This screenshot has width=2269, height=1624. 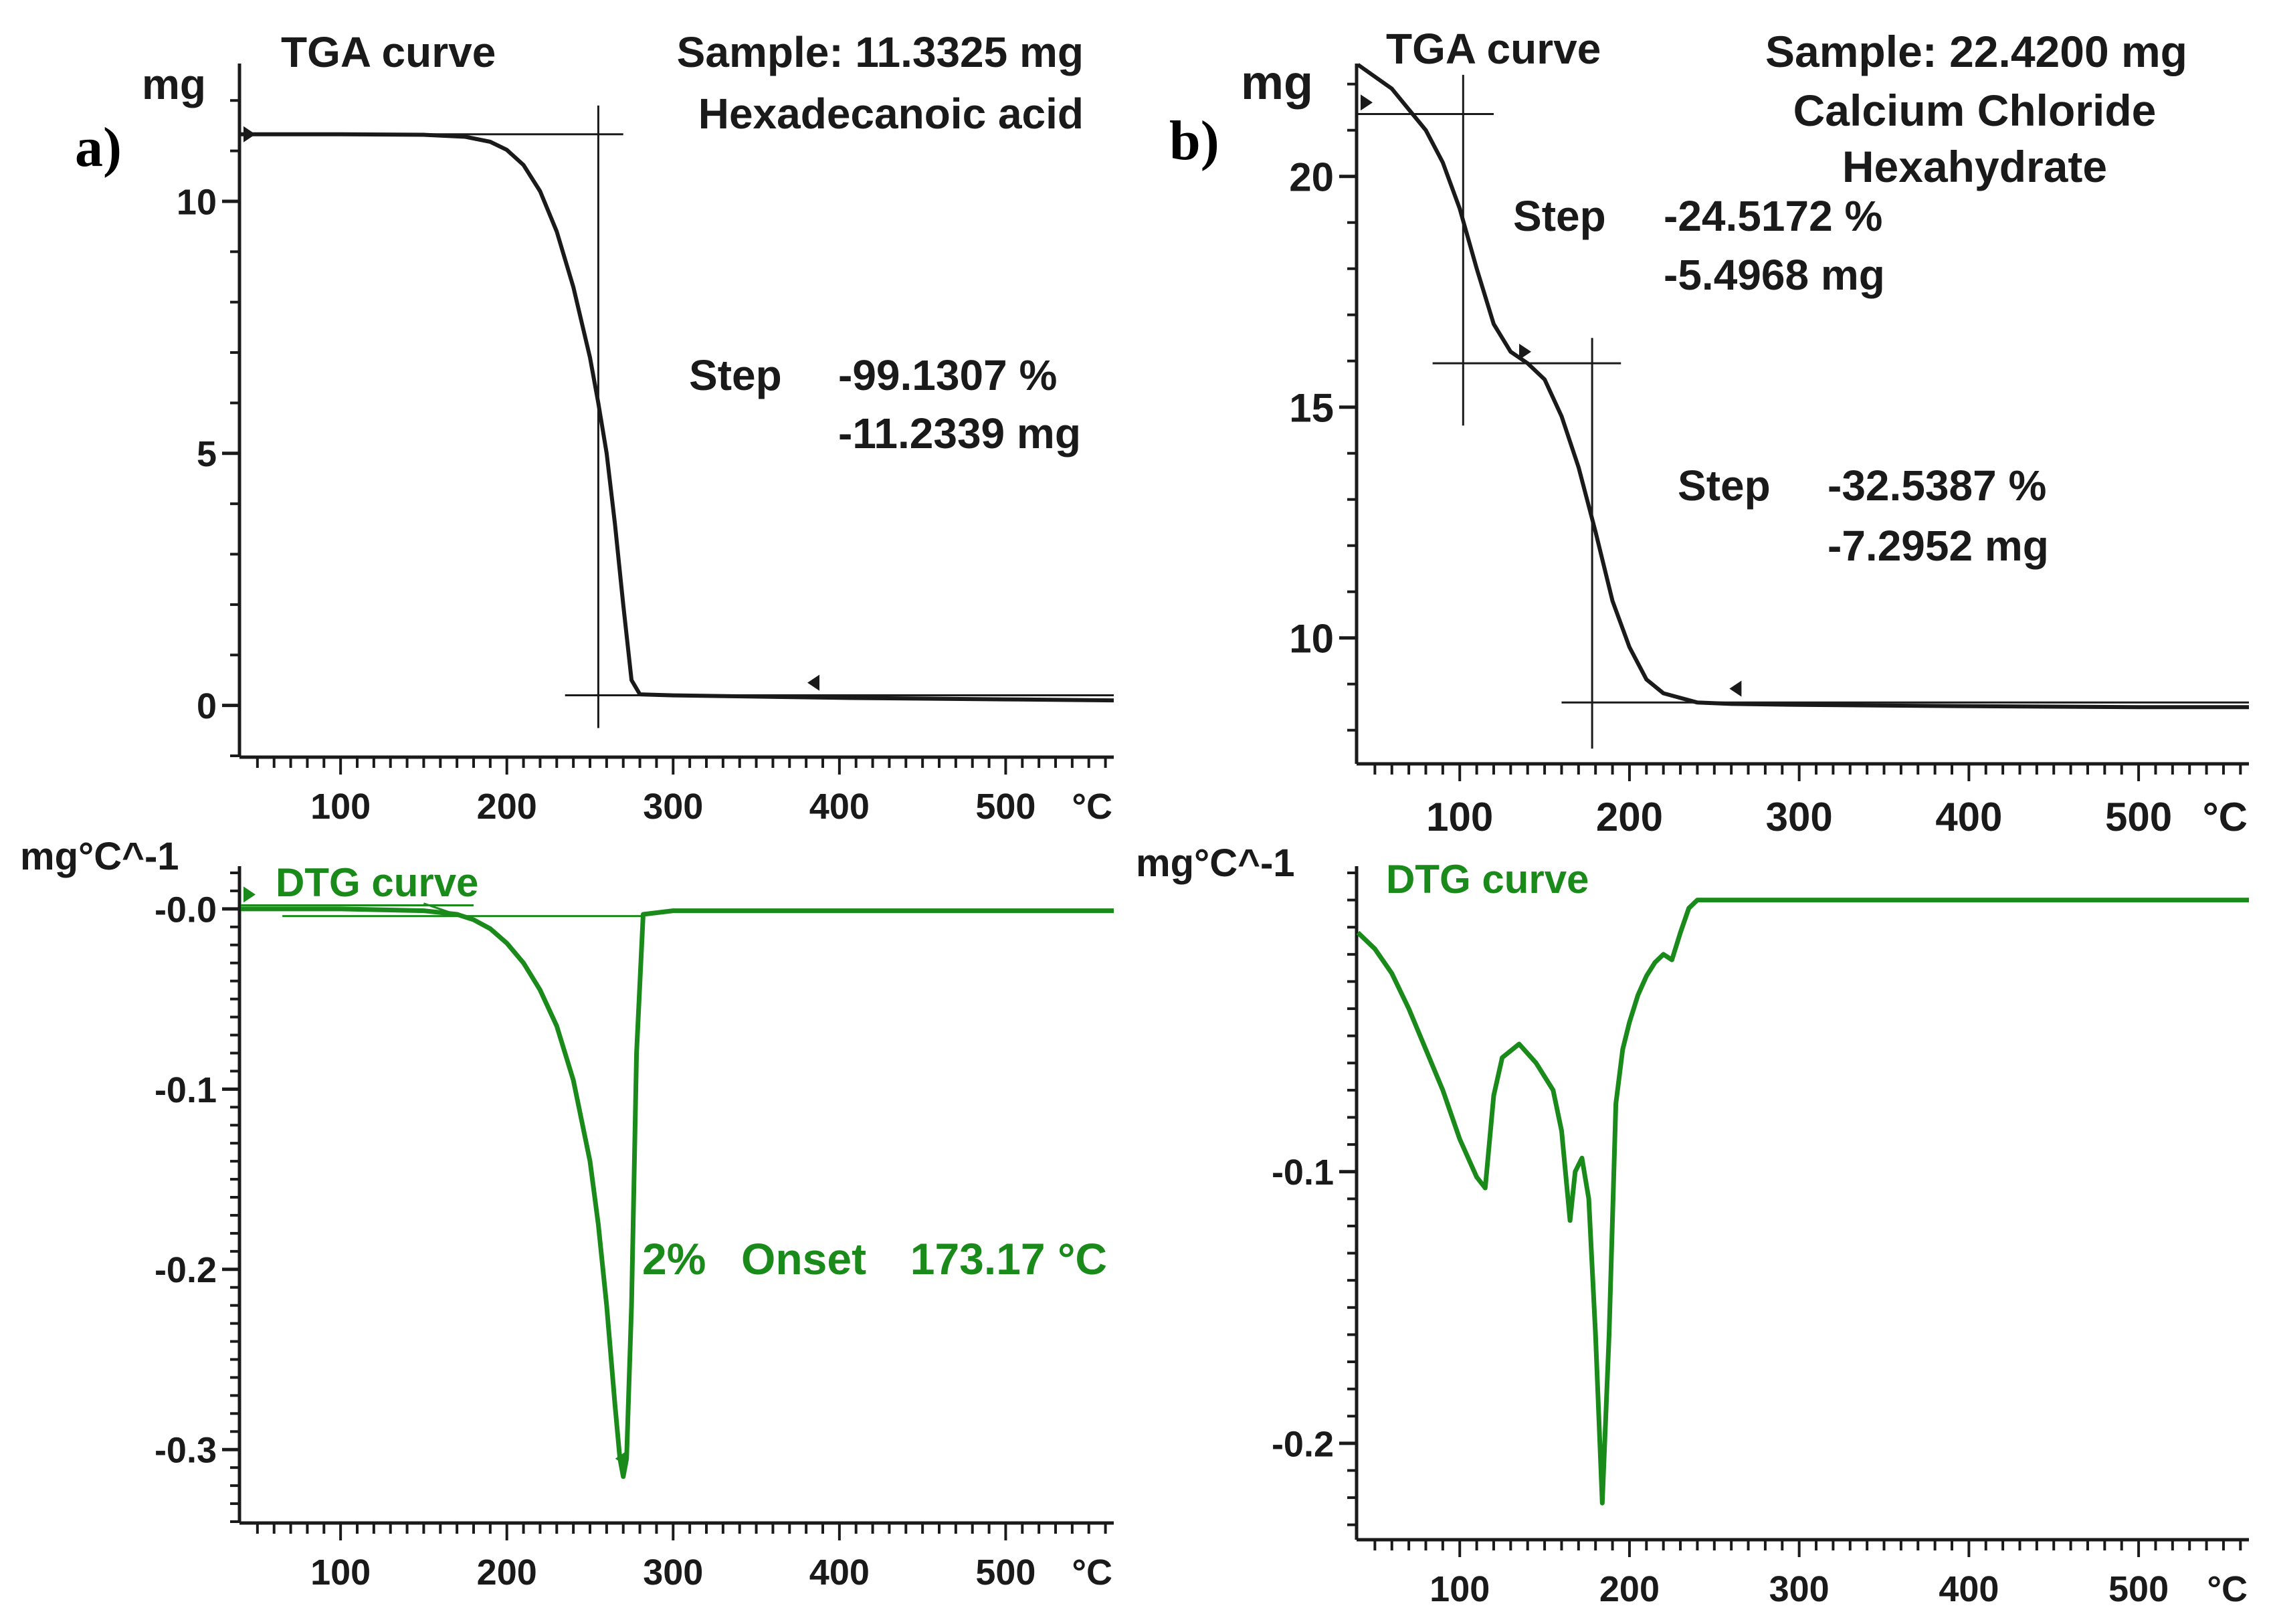 I want to click on b-dtg-series-dtg, so click(x=1802, y=1202).